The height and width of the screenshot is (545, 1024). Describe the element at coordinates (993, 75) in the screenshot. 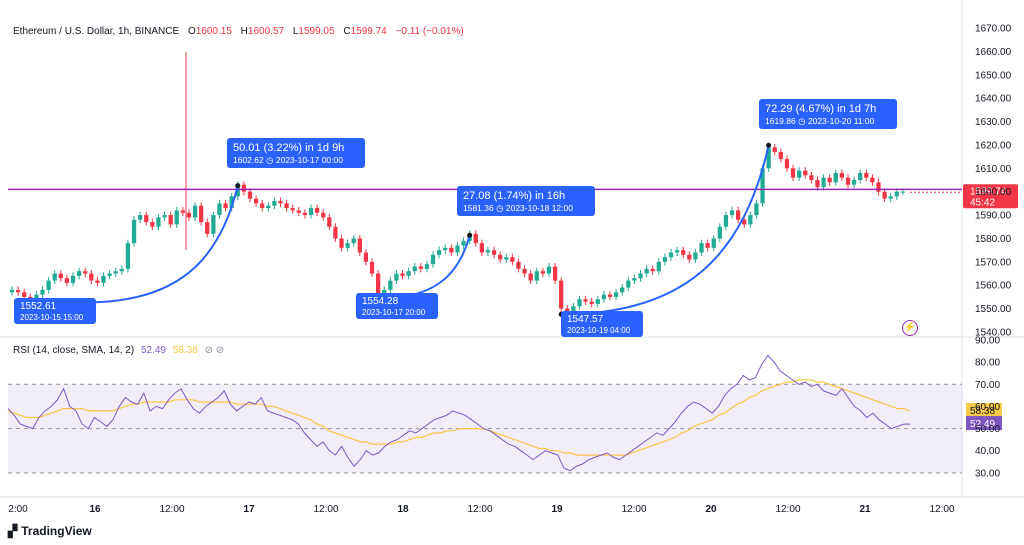

I see `price-tick-label: 1650.00` at that location.